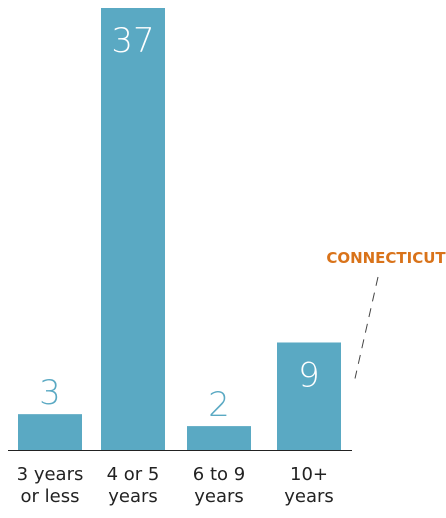 Image resolution: width=446 pixels, height=518 pixels. Describe the element at coordinates (132, 41) in the screenshot. I see `value-label-1: 37` at that location.